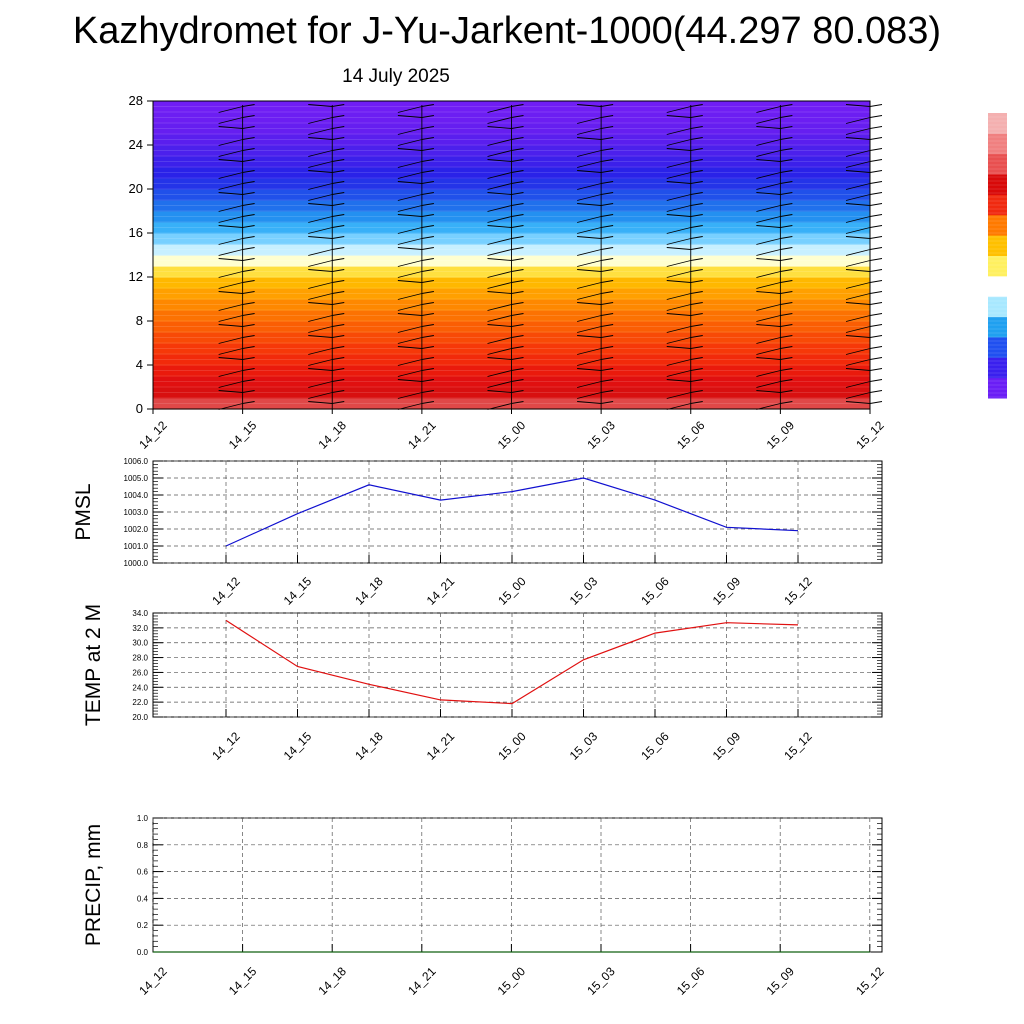 This screenshot has width=1024, height=1024. I want to click on pmsl-y-tick-label: 1005.0, so click(136, 478).